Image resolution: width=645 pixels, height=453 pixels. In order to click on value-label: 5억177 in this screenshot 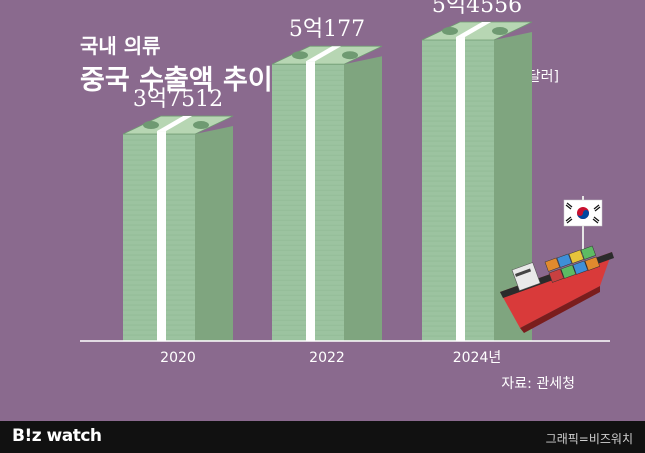, I will do `click(327, 29)`.